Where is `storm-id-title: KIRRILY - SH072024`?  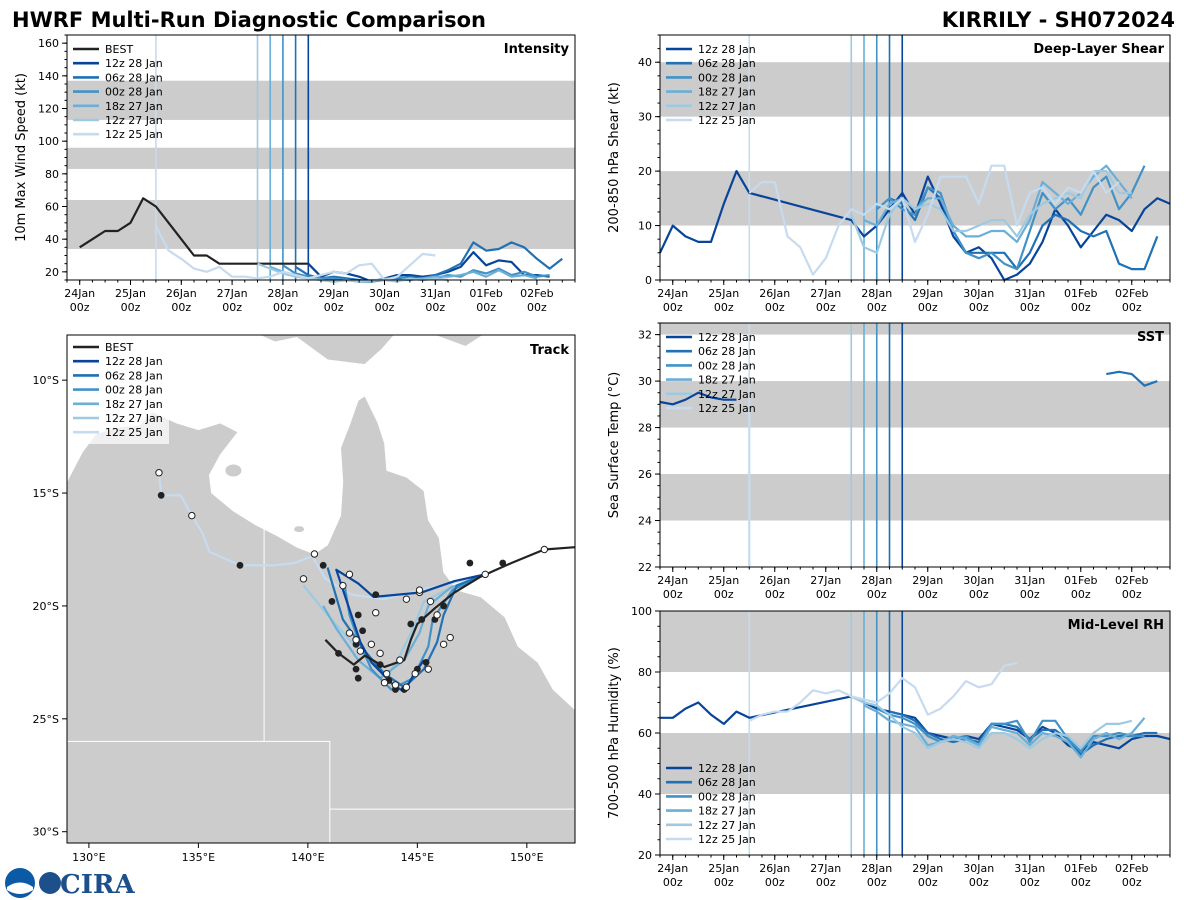 storm-id-title: KIRRILY - SH072024 is located at coordinates (1058, 20).